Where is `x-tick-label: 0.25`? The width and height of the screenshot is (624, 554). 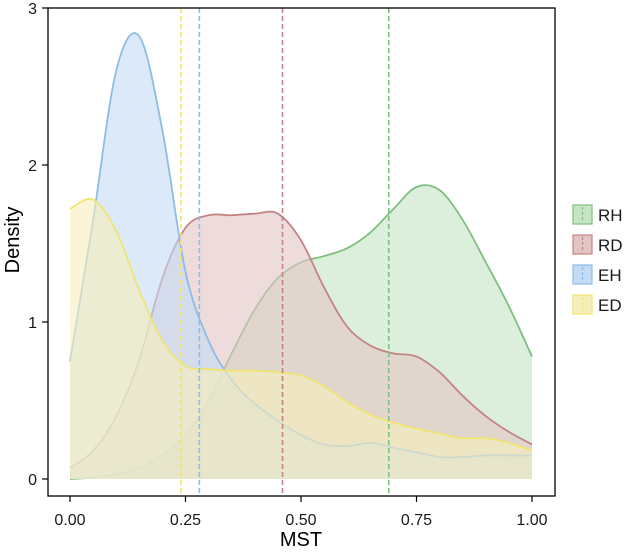
x-tick-label: 0.25 is located at coordinates (185, 520).